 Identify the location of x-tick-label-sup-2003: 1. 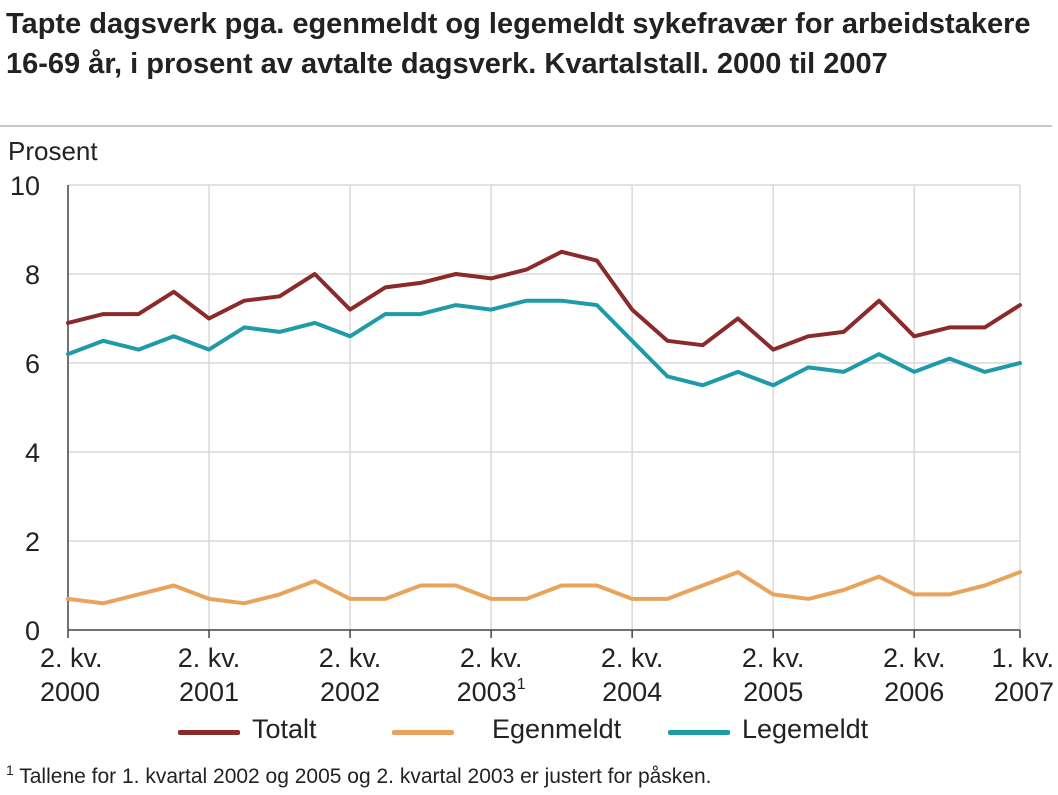
(521, 684).